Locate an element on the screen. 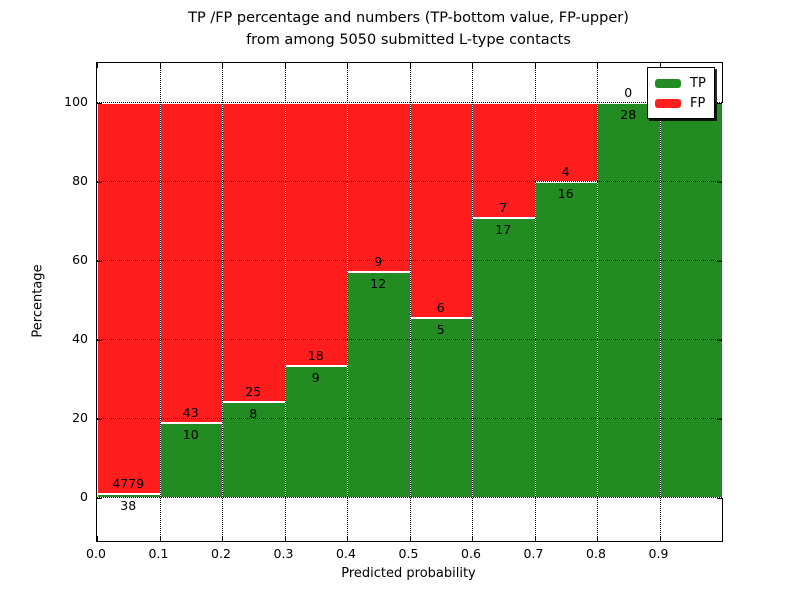 The height and width of the screenshot is (600, 800). bar-count-label-fp: 4 is located at coordinates (565, 171).